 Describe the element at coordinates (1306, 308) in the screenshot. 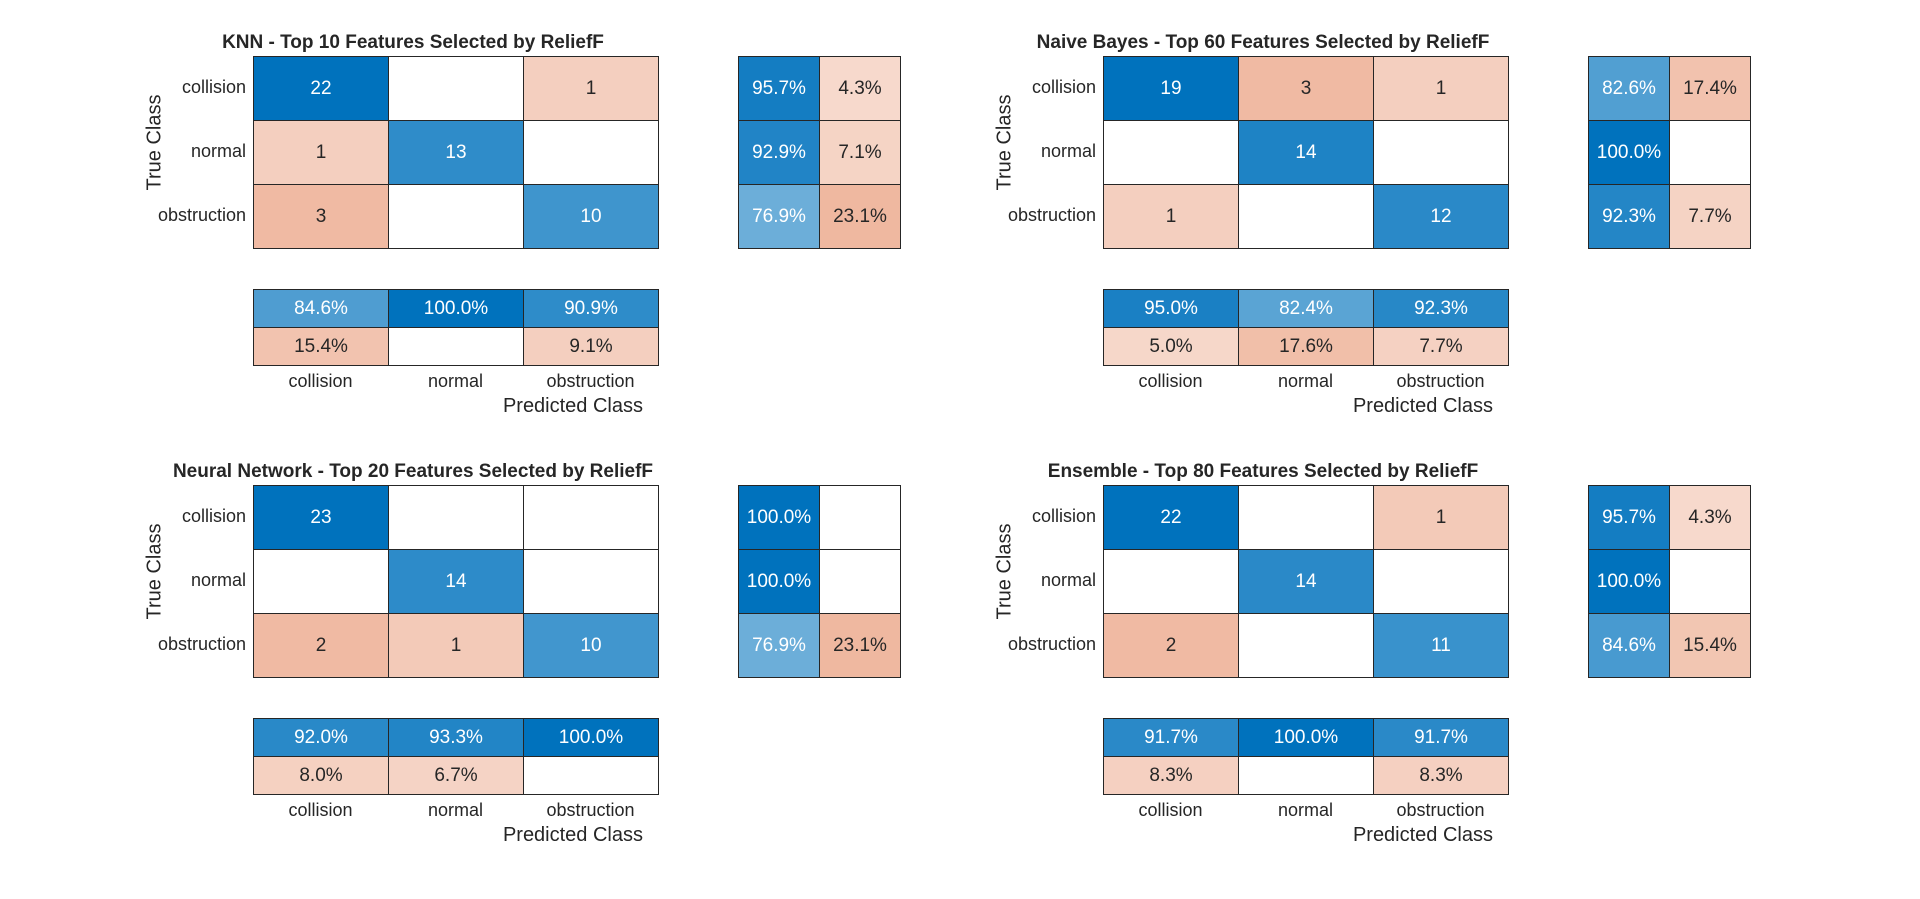

I see `column-summary-cell: 82.4%` at that location.